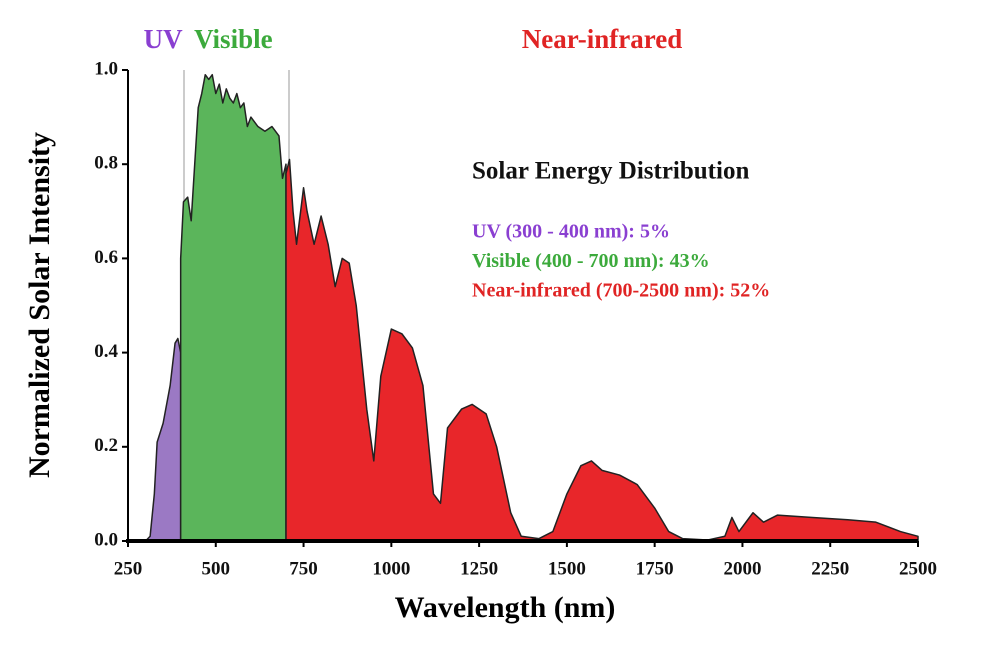  I want to click on x-tick-label: 750, so click(303, 568).